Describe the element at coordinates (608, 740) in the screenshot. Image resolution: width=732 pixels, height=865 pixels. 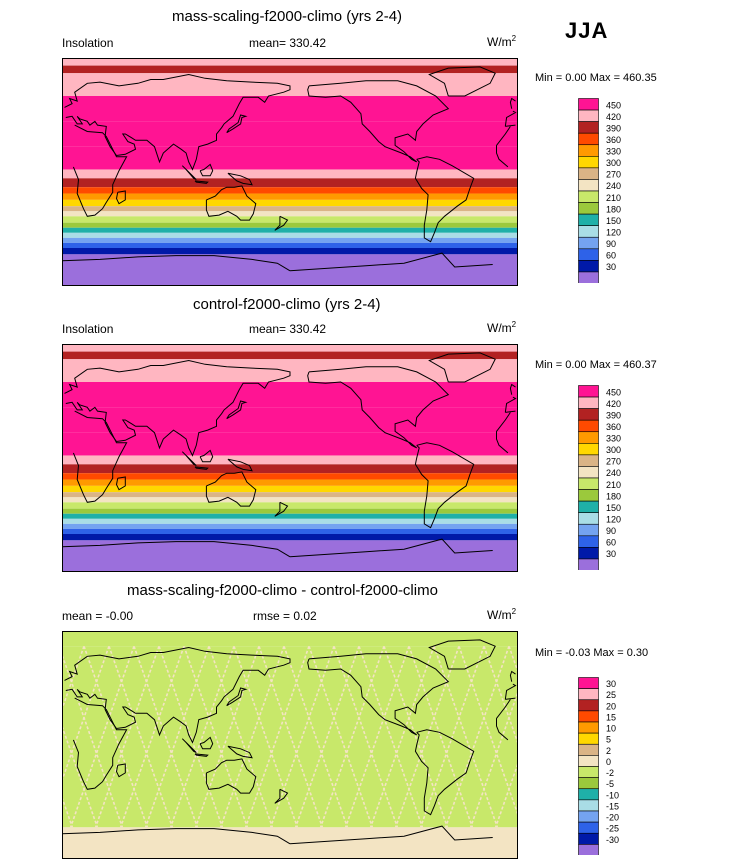
I see `colorbar-tick-label: 5` at that location.